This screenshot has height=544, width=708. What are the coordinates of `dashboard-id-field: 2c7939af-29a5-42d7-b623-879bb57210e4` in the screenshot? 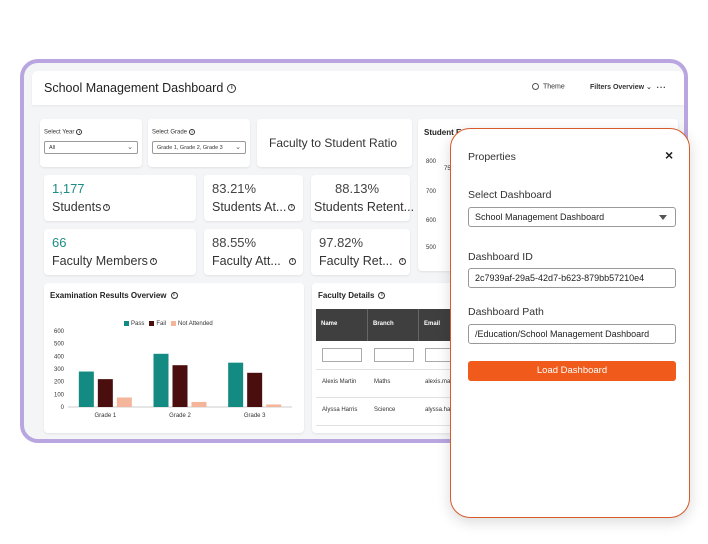 It's located at (572, 278).